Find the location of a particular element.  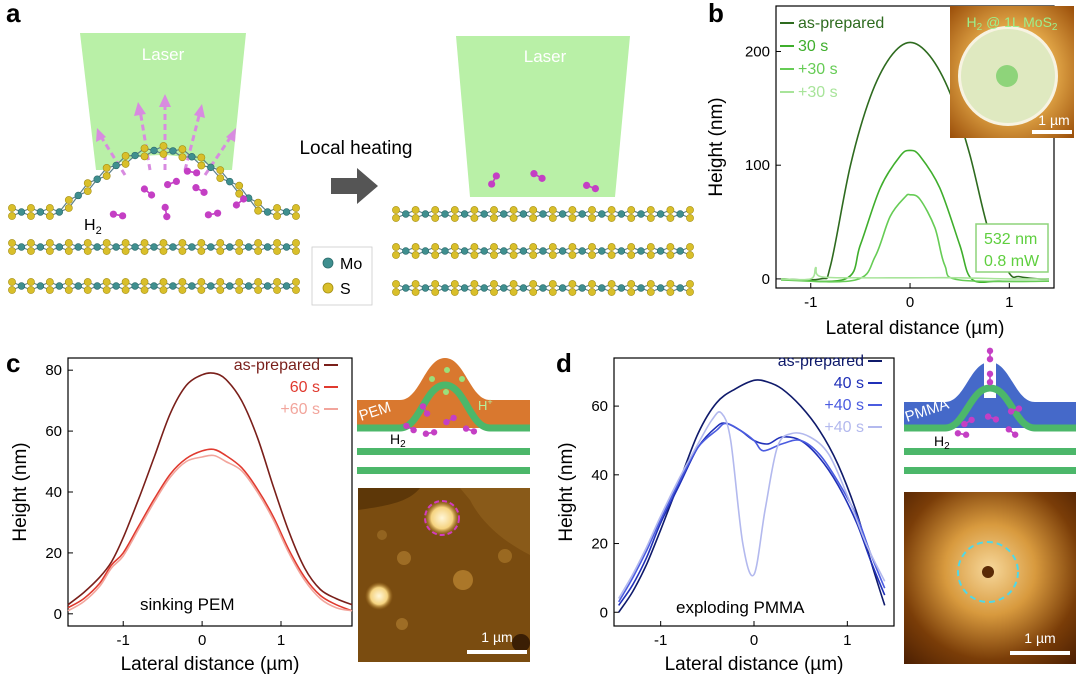

x-axis-label-d: Lateral distance (µm) is located at coordinates (754, 664).